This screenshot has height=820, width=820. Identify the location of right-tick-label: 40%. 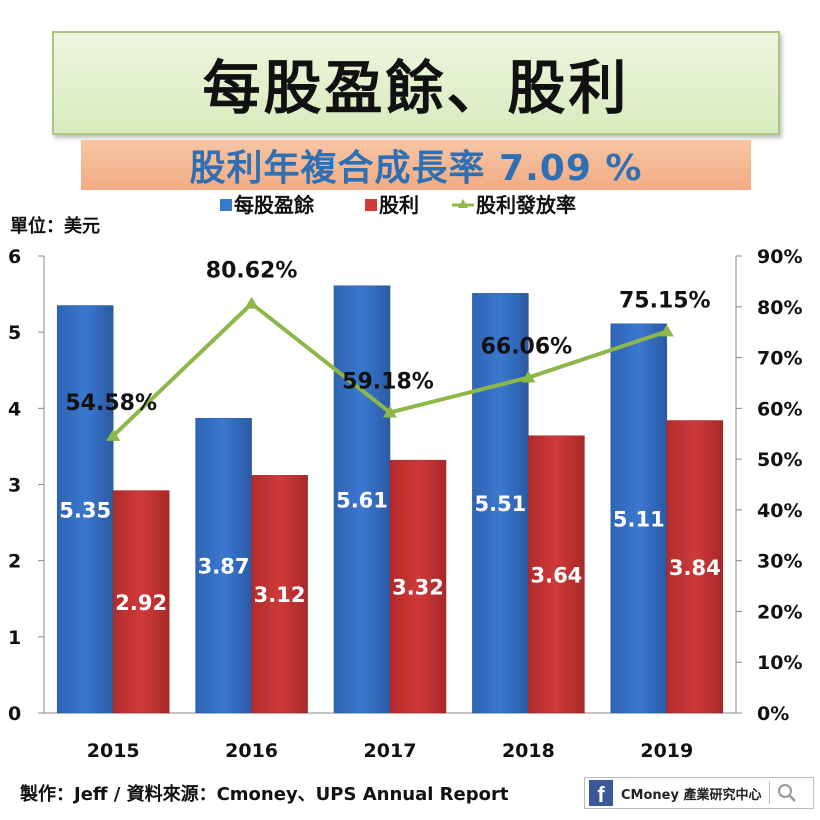
(779, 511).